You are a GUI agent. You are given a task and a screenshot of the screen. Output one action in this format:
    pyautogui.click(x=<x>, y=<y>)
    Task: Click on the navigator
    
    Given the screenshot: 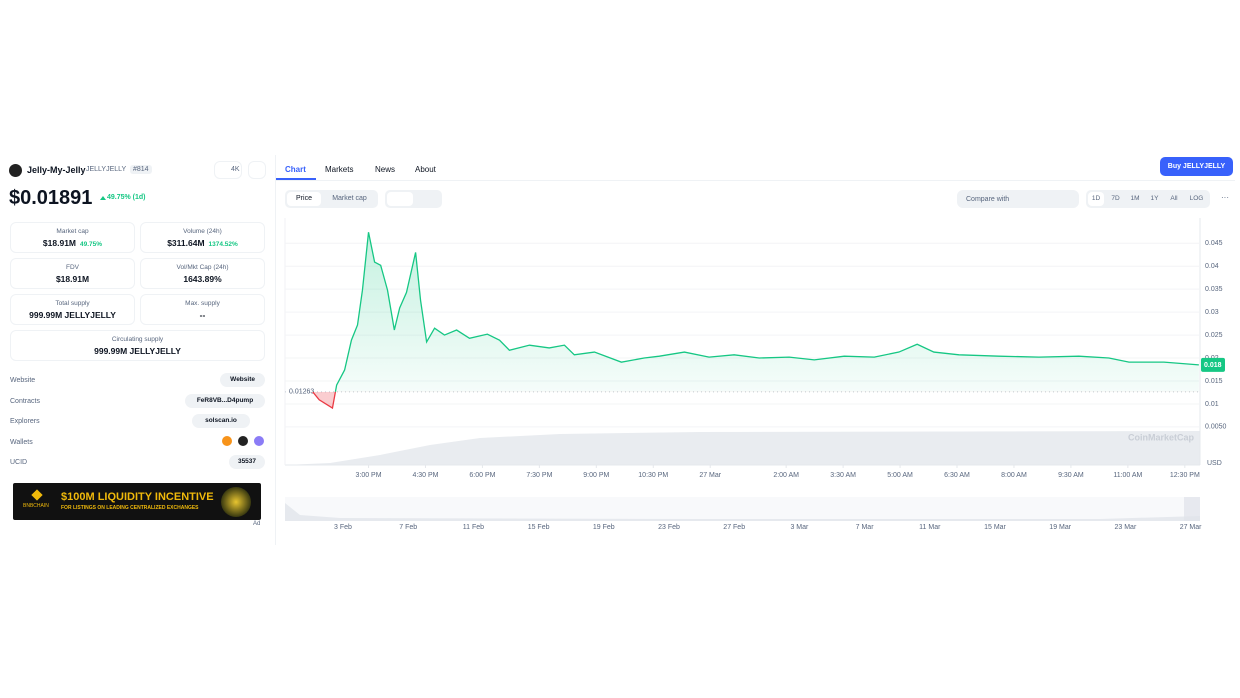 What is the action you would take?
    pyautogui.click(x=742, y=509)
    